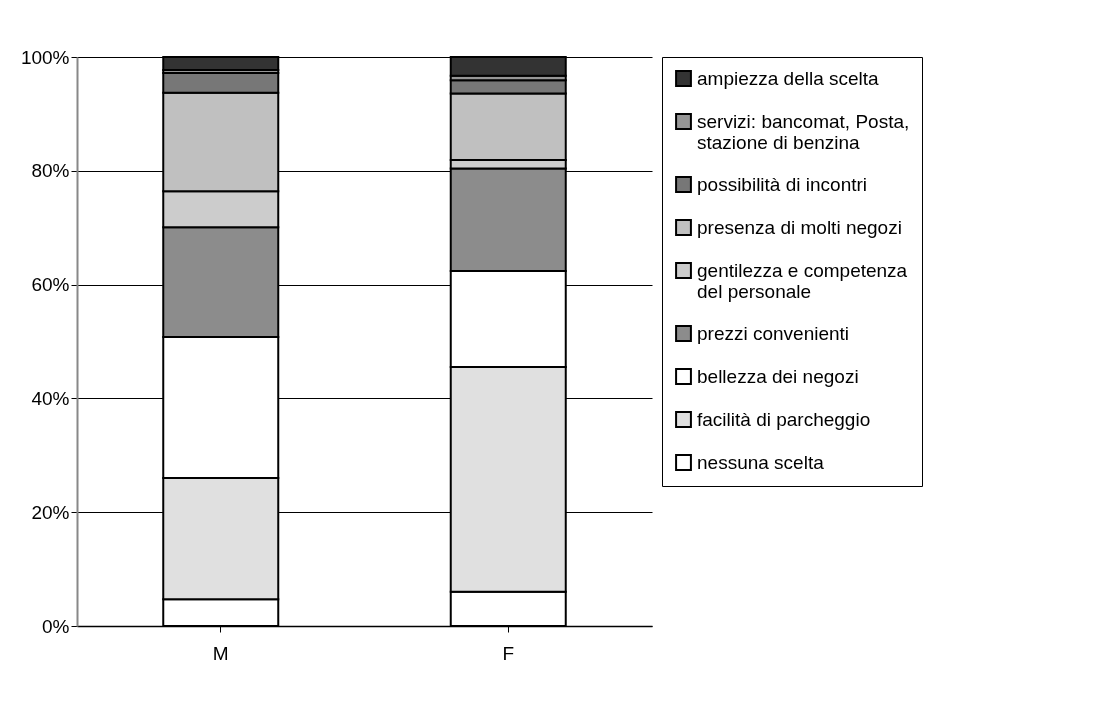 The image size is (1111, 707). What do you see at coordinates (782, 184) in the screenshot?
I see `legend-label: possibilità di incontri` at bounding box center [782, 184].